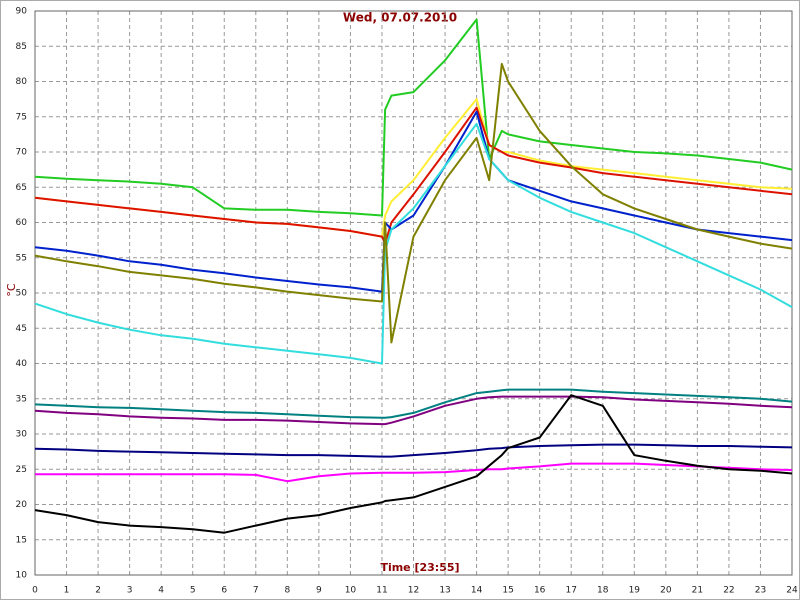 The width and height of the screenshot is (800, 600). What do you see at coordinates (130, 591) in the screenshot?
I see `x-tick-label: 3` at bounding box center [130, 591].